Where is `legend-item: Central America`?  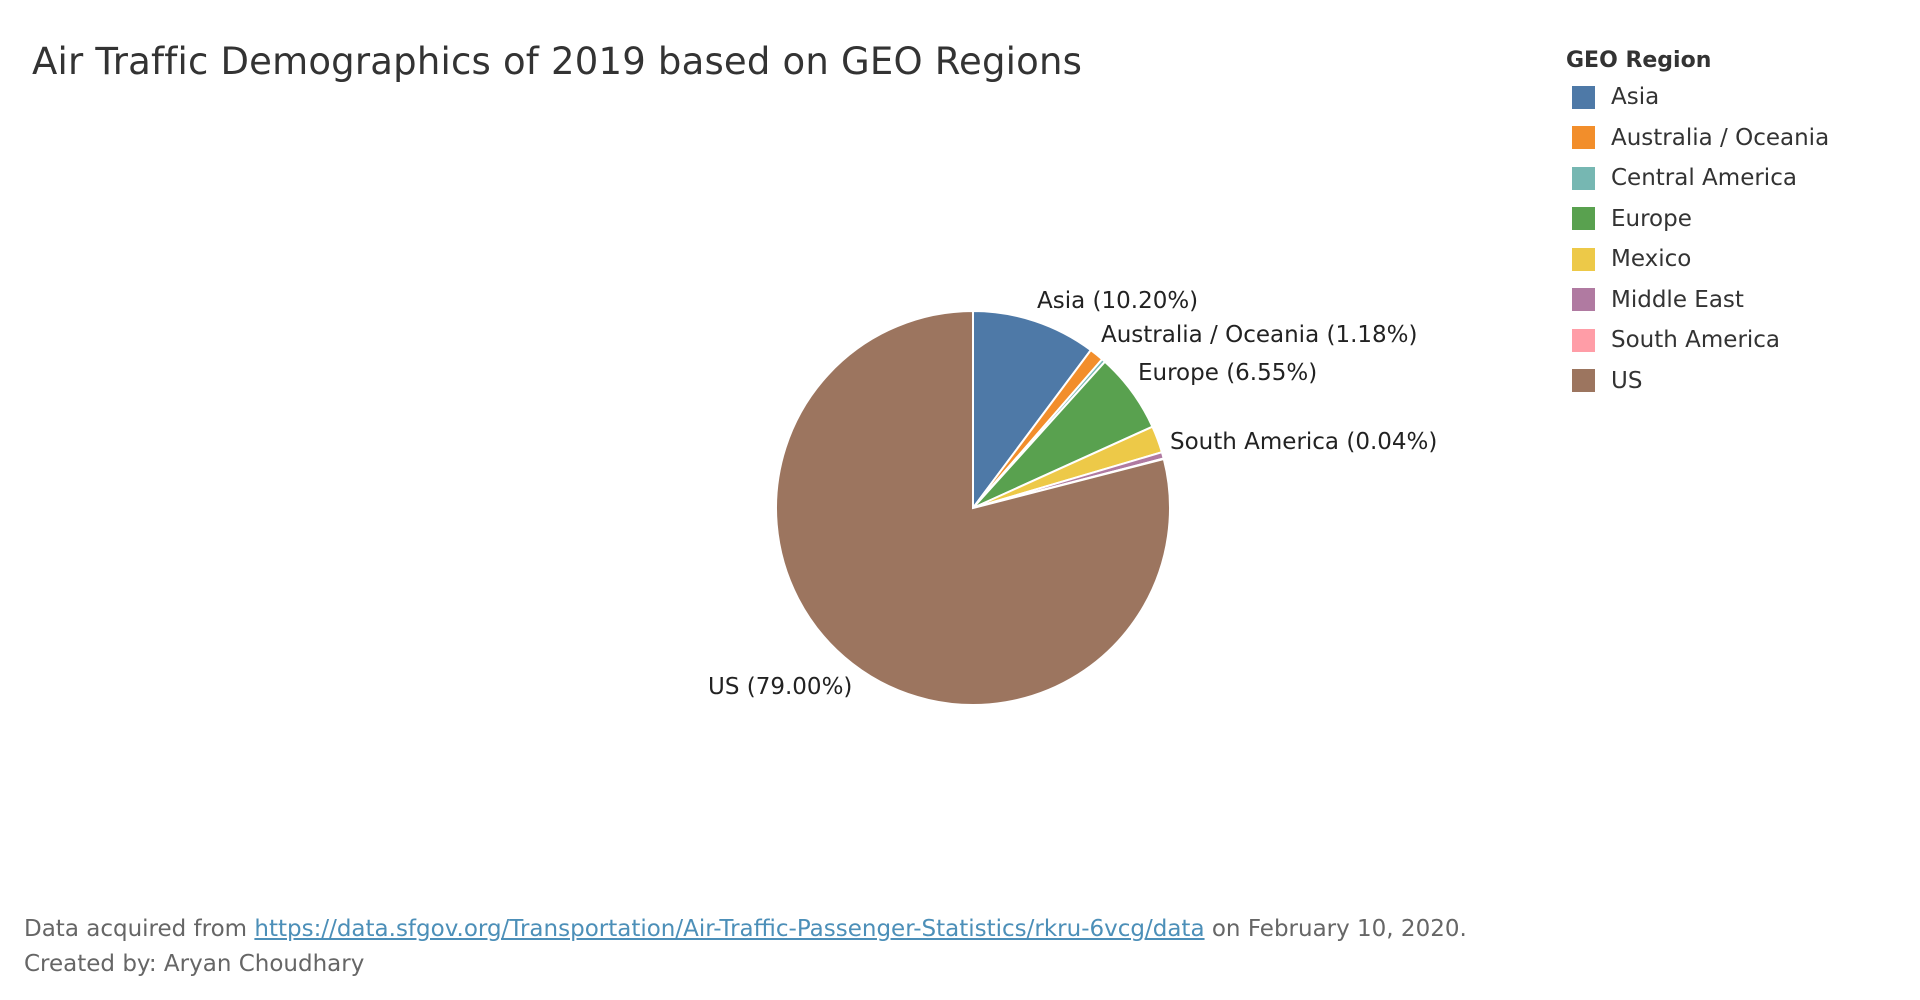 legend-item: Central America is located at coordinates (1697, 178).